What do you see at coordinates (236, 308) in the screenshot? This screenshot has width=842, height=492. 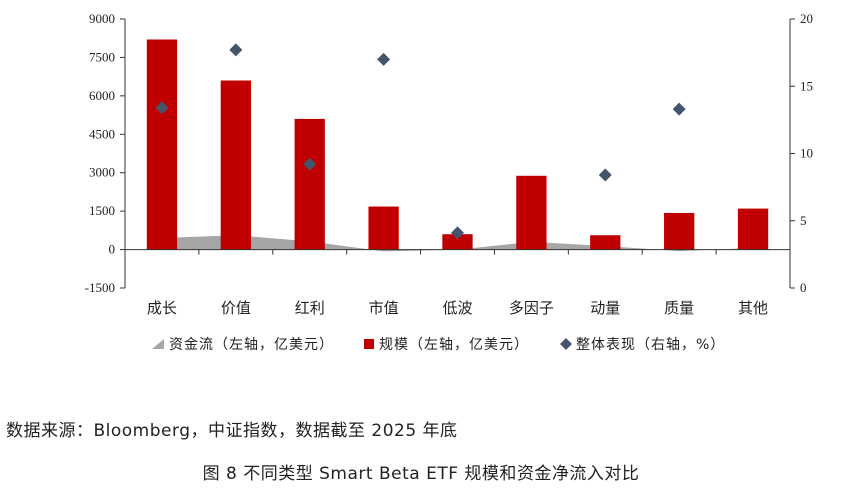 I see `category-label-1: 价值` at bounding box center [236, 308].